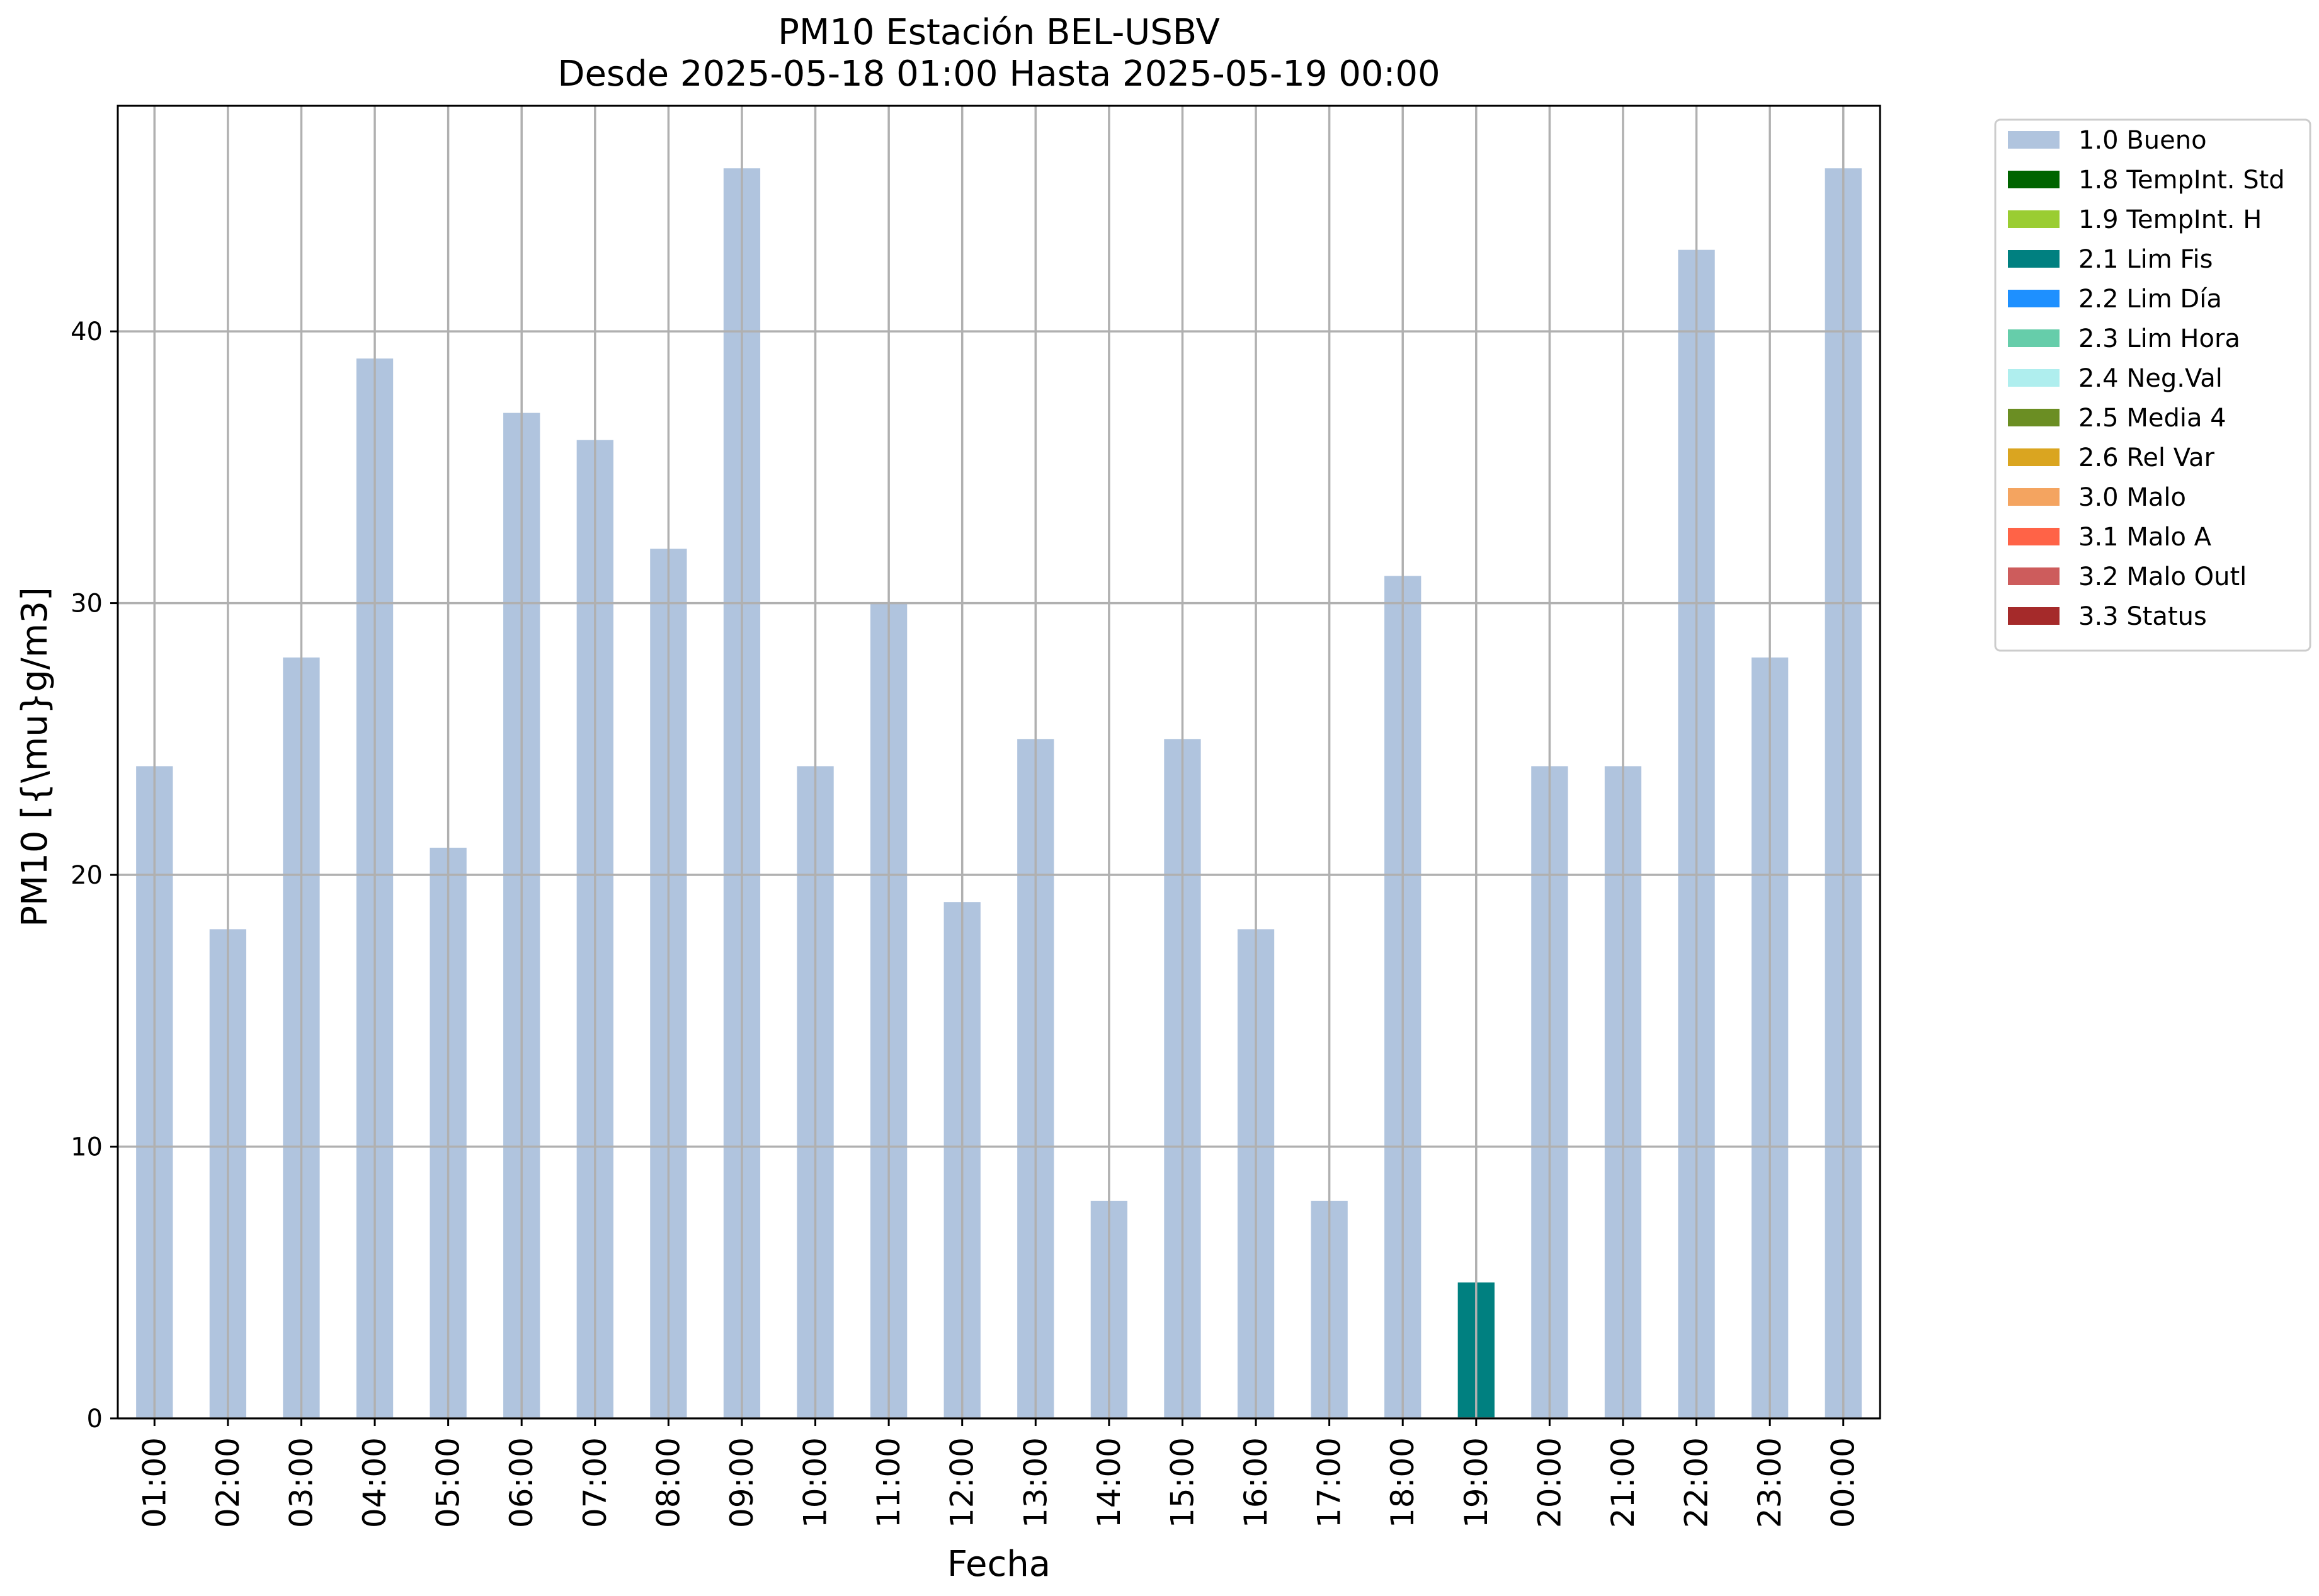 The image size is (2319, 1596). Describe the element at coordinates (521, 1482) in the screenshot. I see `x-tick-label: 06:00` at that location.